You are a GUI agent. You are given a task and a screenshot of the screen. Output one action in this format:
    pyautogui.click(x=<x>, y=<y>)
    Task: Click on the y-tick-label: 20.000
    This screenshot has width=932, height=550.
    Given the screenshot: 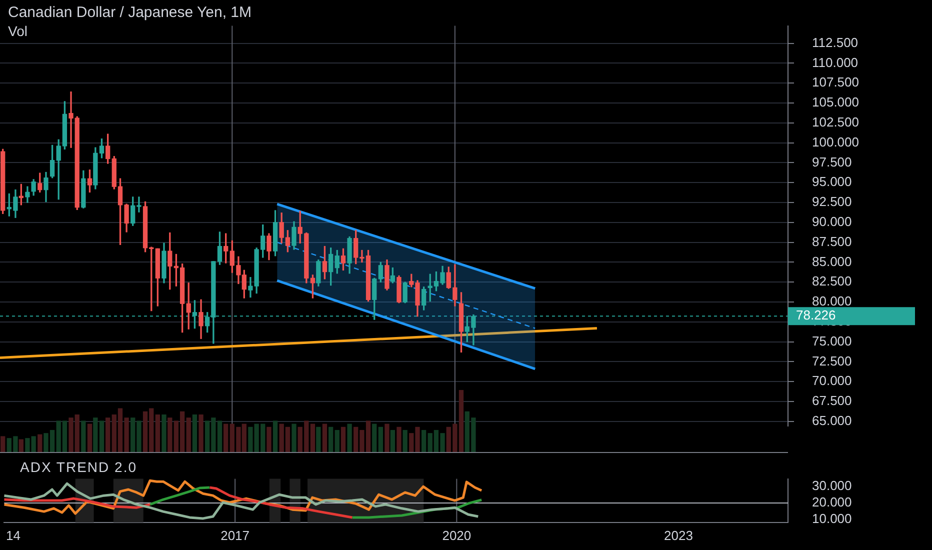 What is the action you would take?
    pyautogui.click(x=832, y=502)
    